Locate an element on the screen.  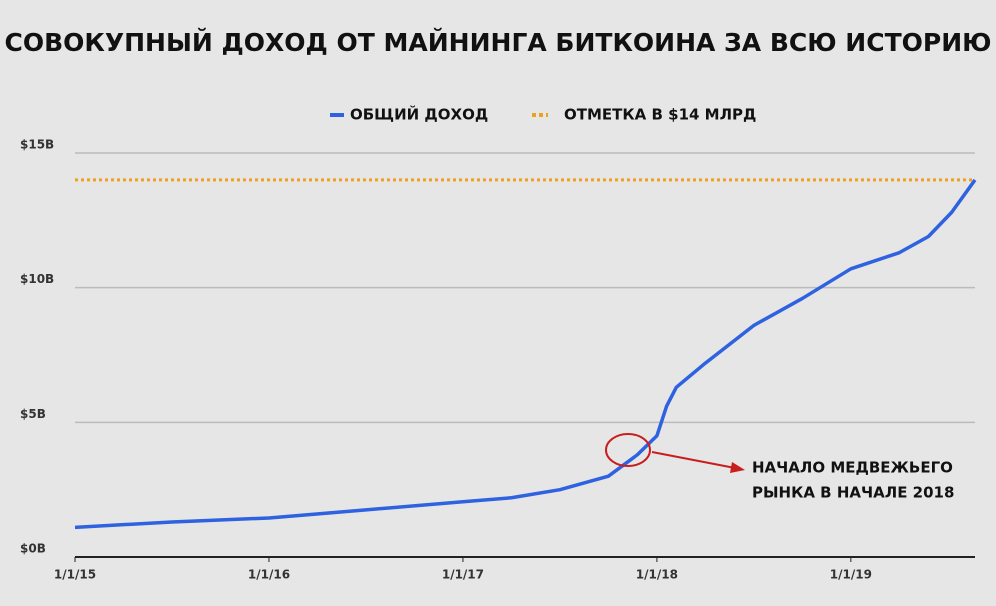
y-tick-label: $0B is located at coordinates (33, 549).